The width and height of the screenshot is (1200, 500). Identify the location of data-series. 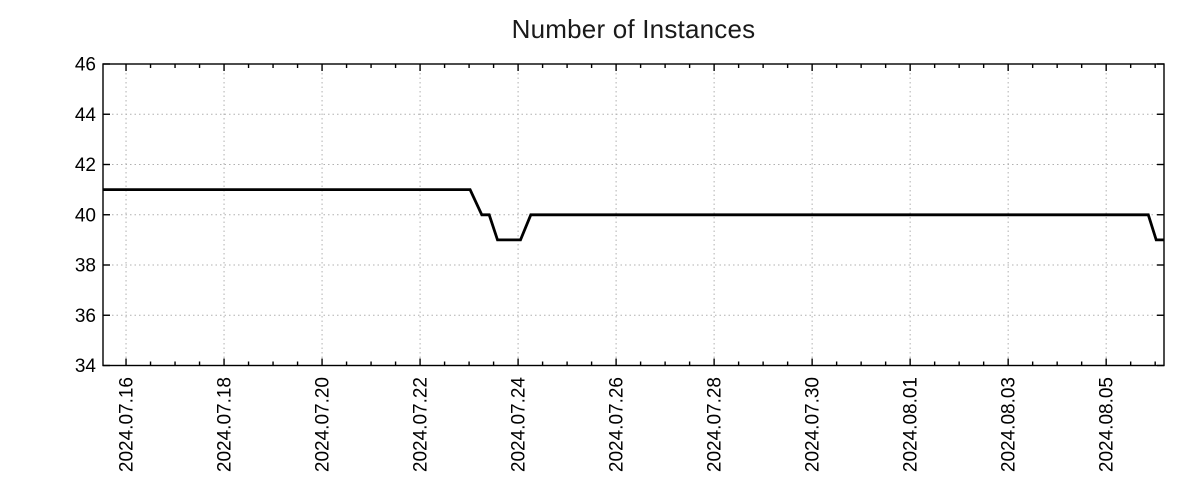
(633, 215).